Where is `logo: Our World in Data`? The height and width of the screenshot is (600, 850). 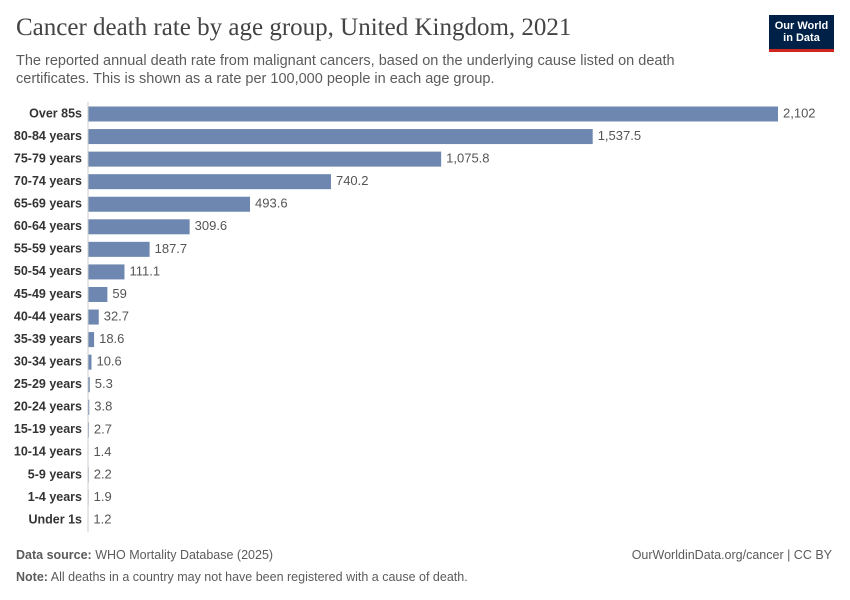 logo: Our World in Data is located at coordinates (801, 33).